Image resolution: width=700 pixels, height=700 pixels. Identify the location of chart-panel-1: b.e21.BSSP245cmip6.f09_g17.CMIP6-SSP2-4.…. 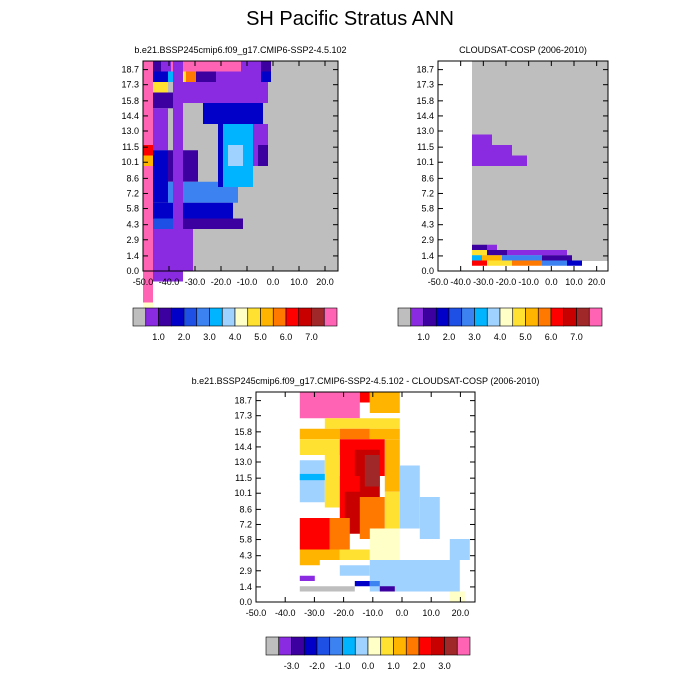
(233, 193).